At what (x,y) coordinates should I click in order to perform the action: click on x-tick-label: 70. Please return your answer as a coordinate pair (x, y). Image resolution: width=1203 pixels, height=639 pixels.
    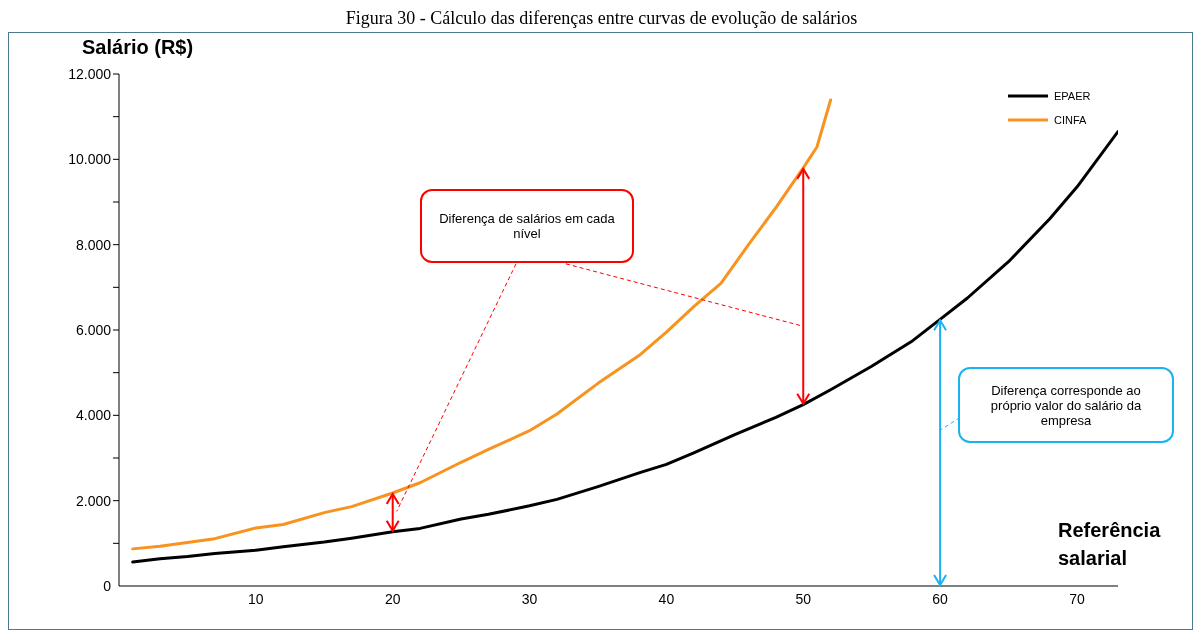
    Looking at the image, I should click on (1077, 598).